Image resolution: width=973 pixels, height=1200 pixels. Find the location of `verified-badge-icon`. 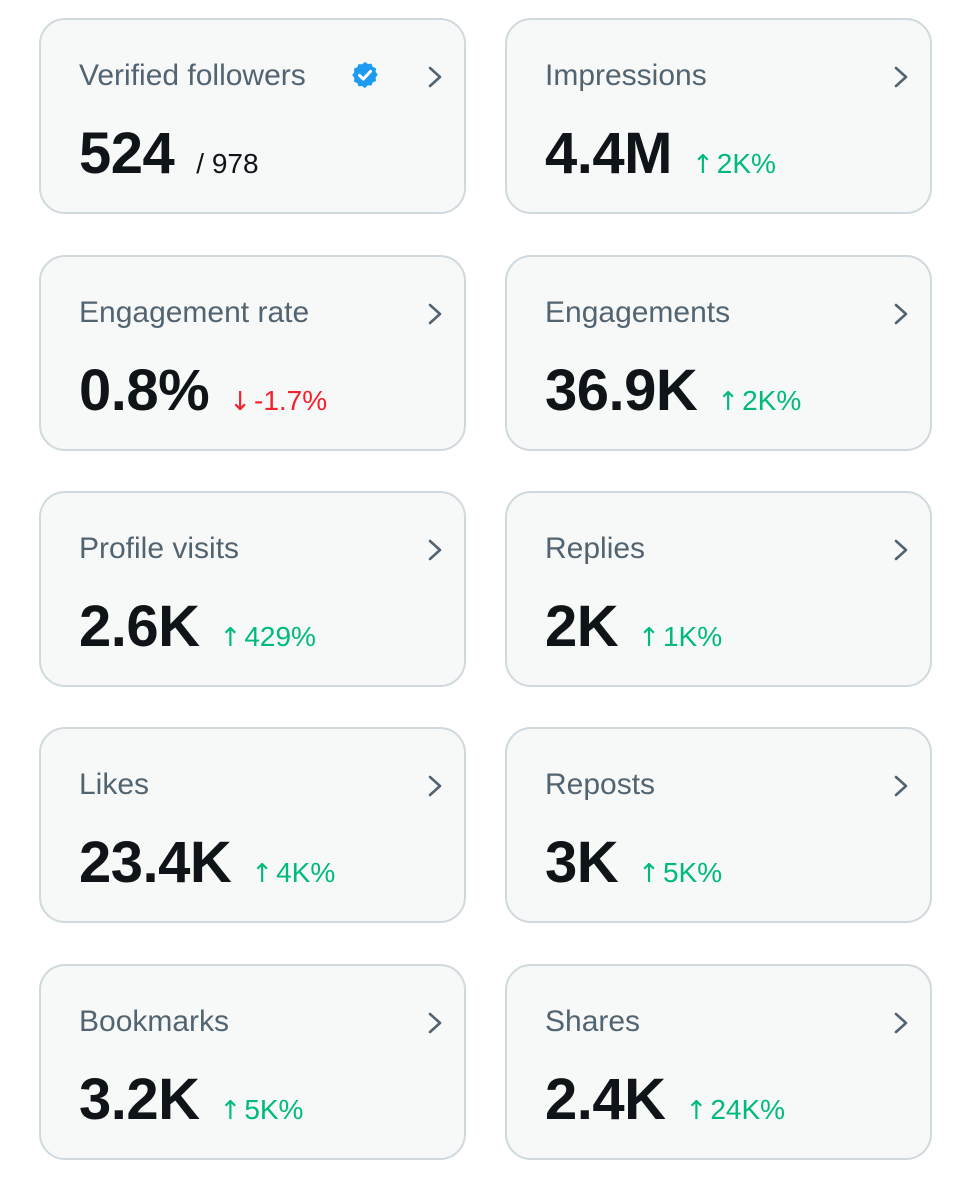

verified-badge-icon is located at coordinates (365, 75).